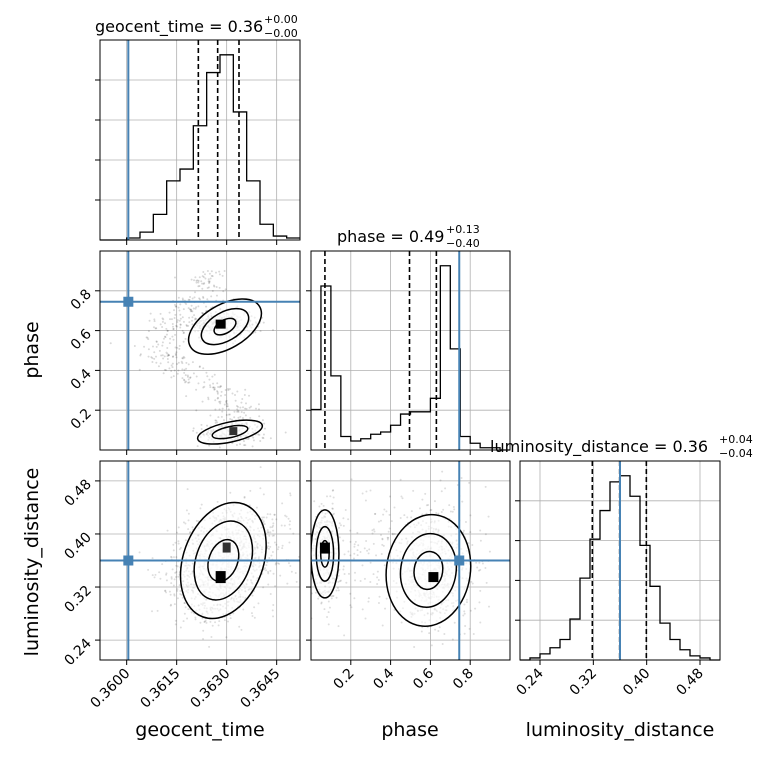 This screenshot has width=760, height=760. I want to click on y-tick-label: 0.2, so click(81, 419).